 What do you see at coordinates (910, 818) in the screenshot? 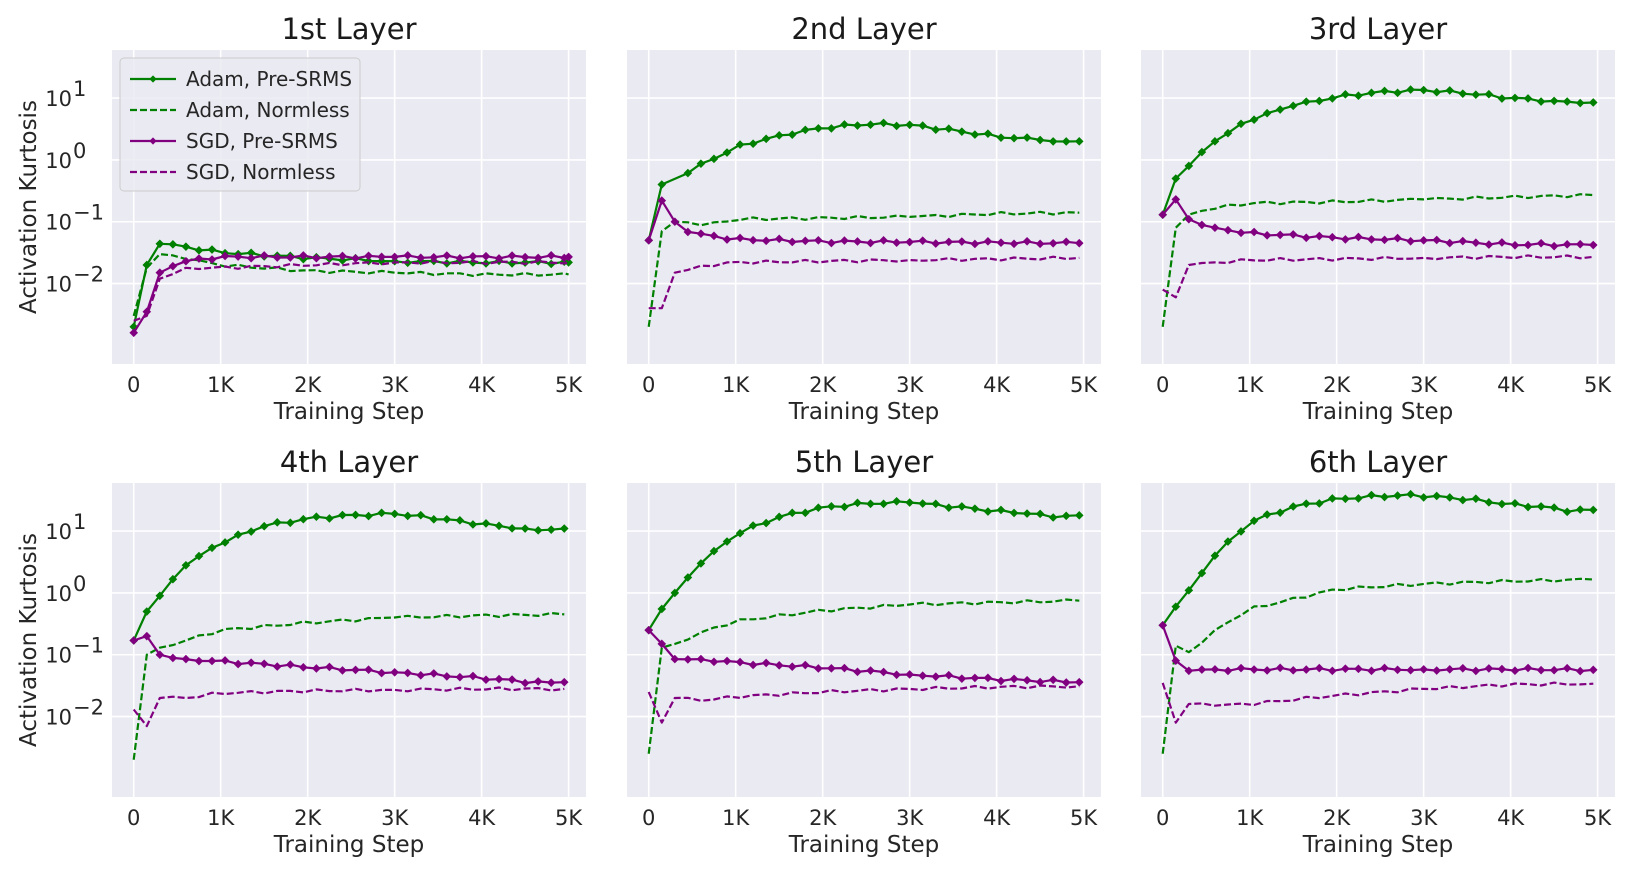
I see `x-tick-label: 3K` at bounding box center [910, 818].